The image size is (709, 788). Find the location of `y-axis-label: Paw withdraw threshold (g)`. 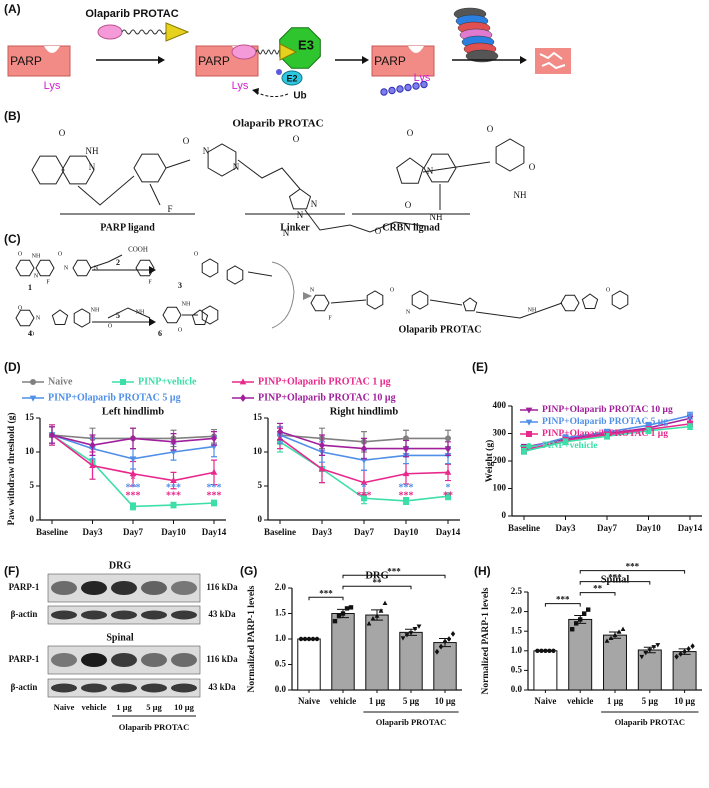

y-axis-label: Paw withdraw threshold (g) is located at coordinates (11, 468).